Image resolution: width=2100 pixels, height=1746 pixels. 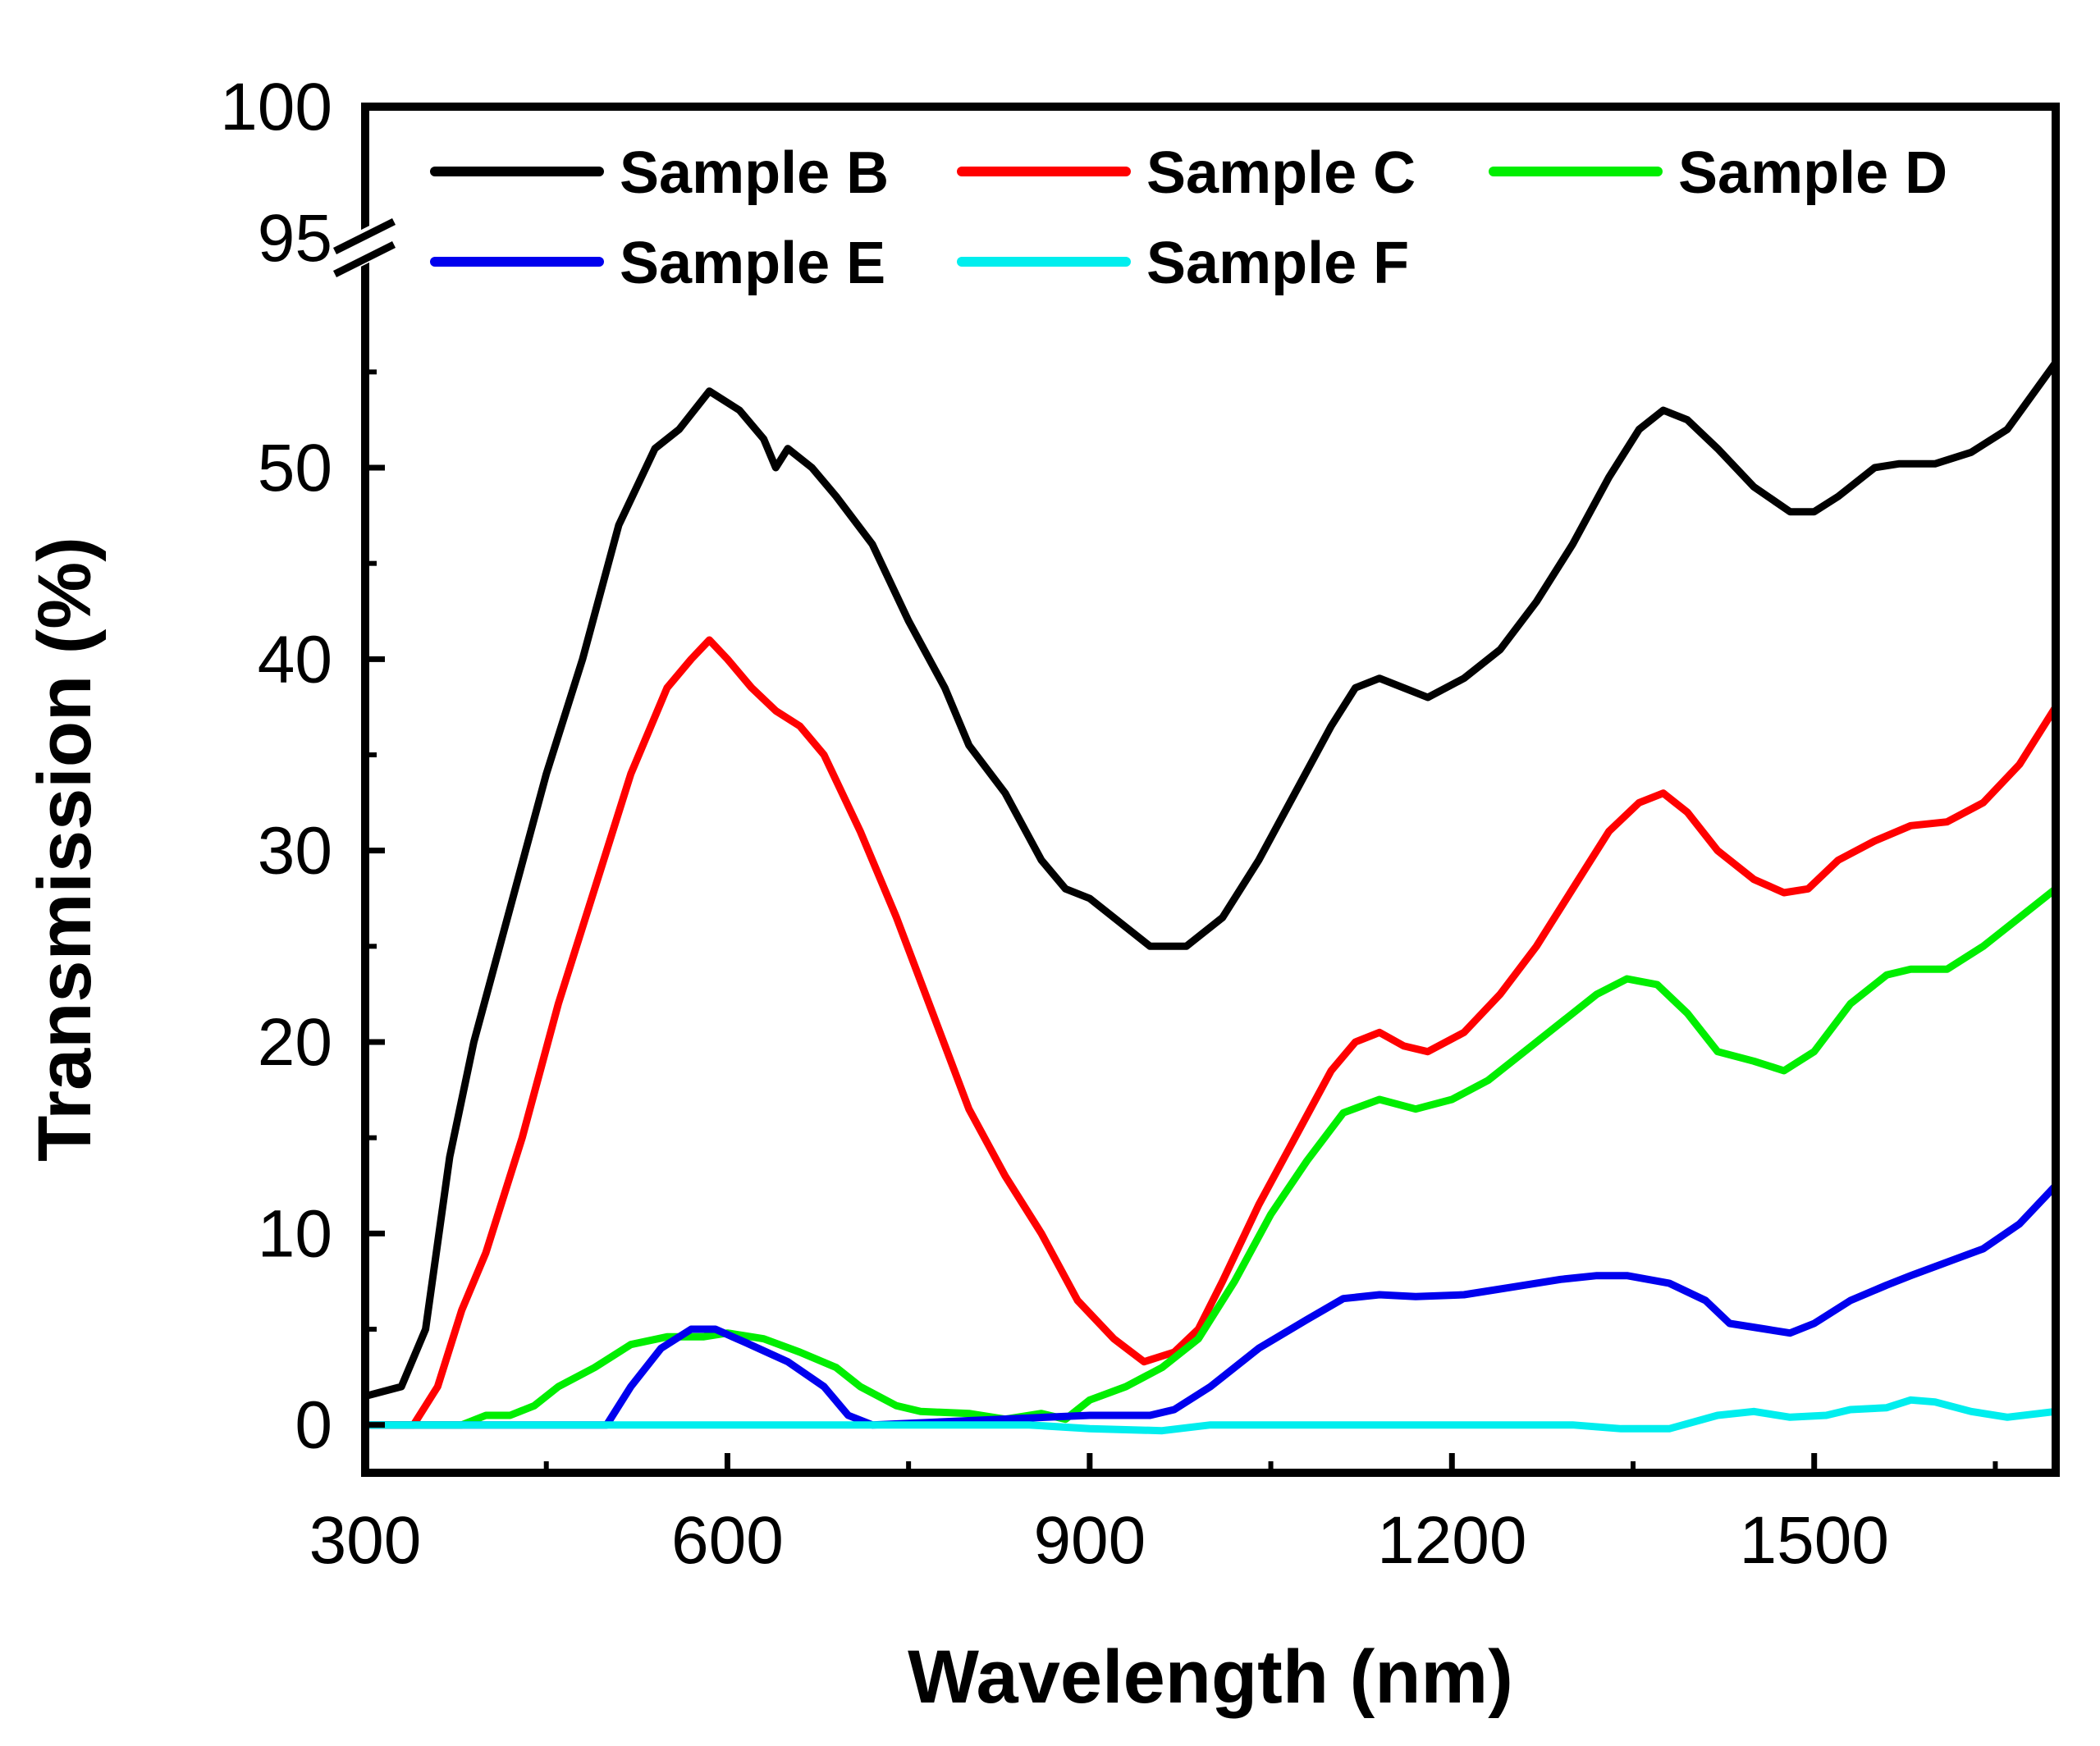 What do you see at coordinates (313, 1425) in the screenshot?
I see `y-tick-label: 0` at bounding box center [313, 1425].